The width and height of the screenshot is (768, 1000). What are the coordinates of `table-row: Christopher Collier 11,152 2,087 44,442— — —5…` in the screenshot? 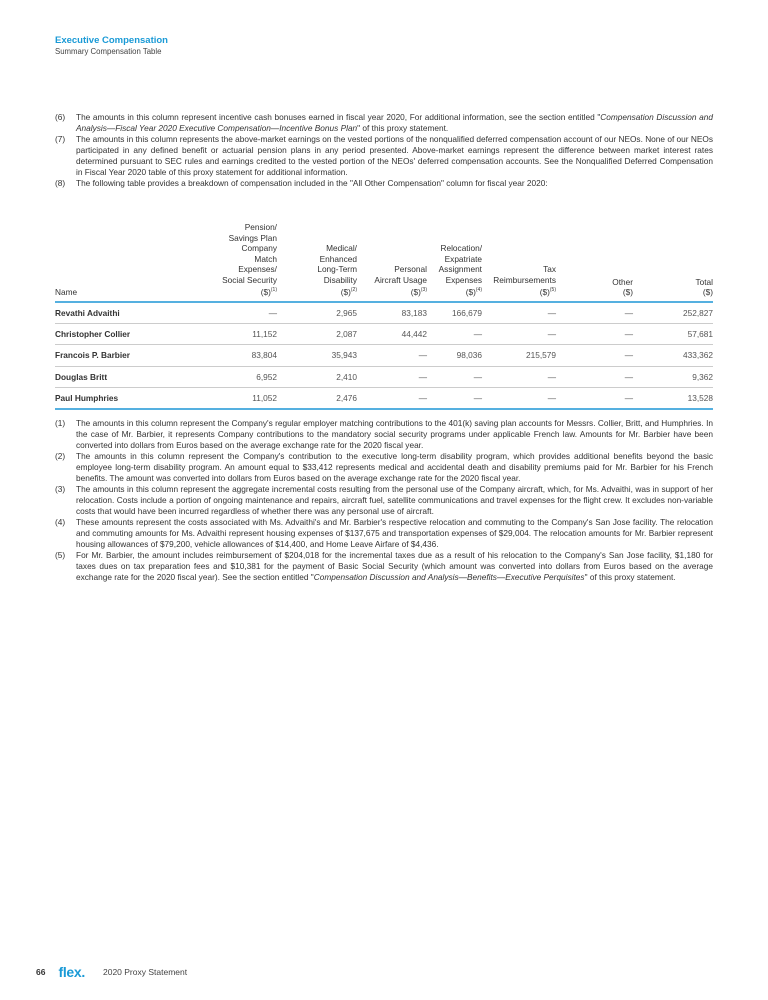 It's located at (384, 334).